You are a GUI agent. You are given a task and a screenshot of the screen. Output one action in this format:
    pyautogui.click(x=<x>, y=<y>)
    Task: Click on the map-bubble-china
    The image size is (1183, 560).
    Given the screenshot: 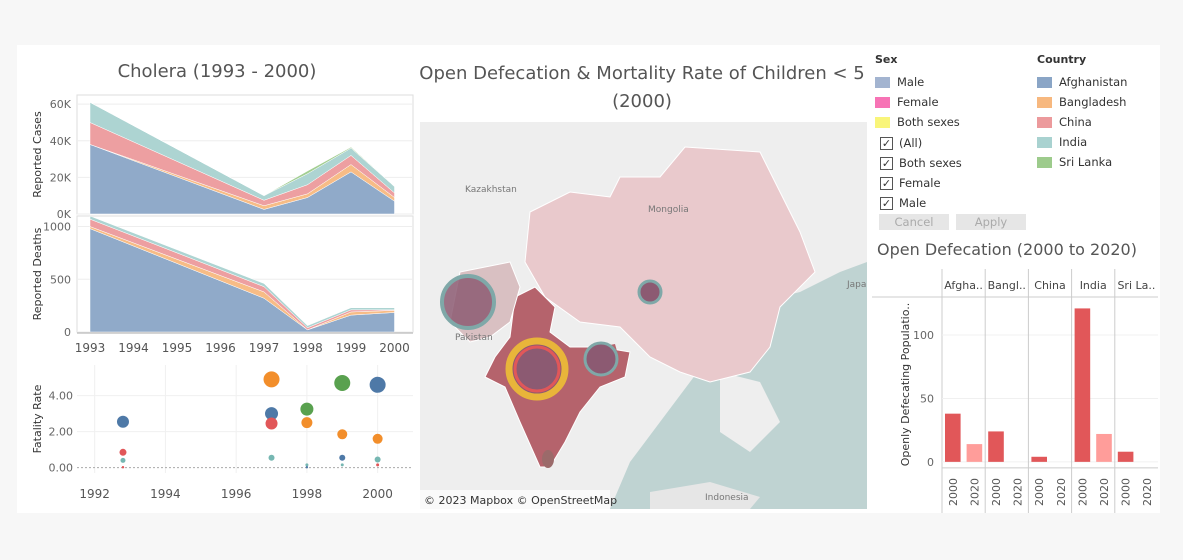 What is the action you would take?
    pyautogui.click(x=650, y=292)
    